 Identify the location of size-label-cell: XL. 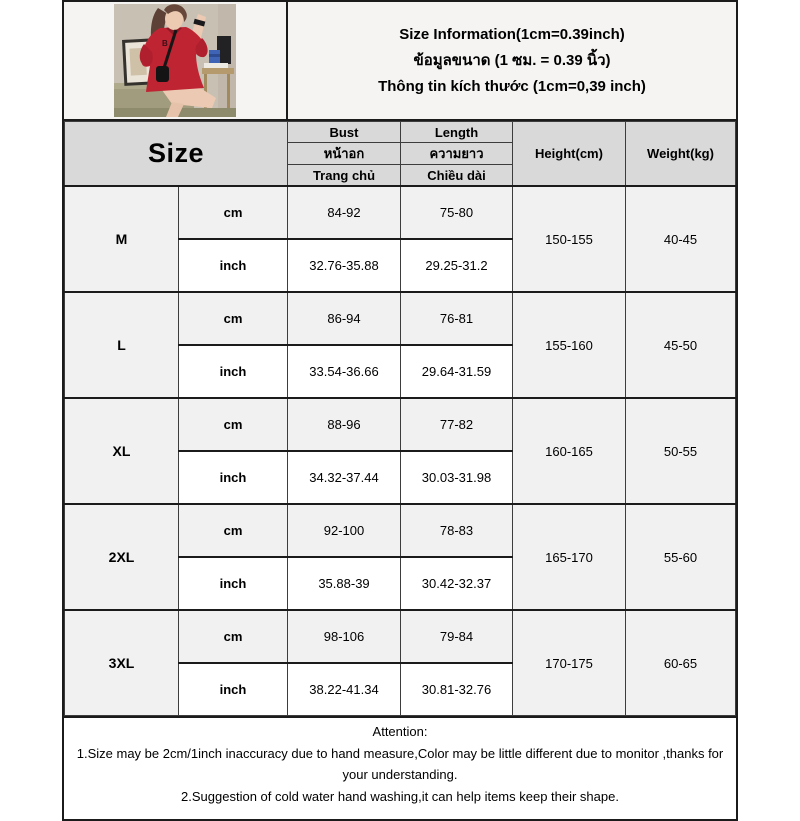
(121, 451).